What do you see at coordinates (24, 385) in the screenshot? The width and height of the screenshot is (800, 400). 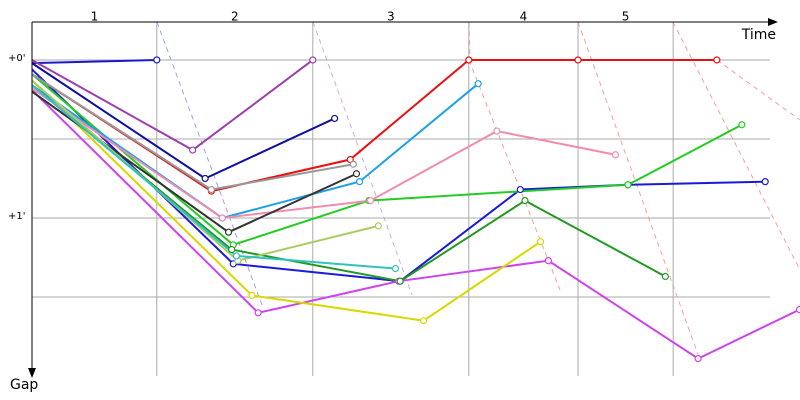 I see `y-axis-label: Gap` at bounding box center [24, 385].